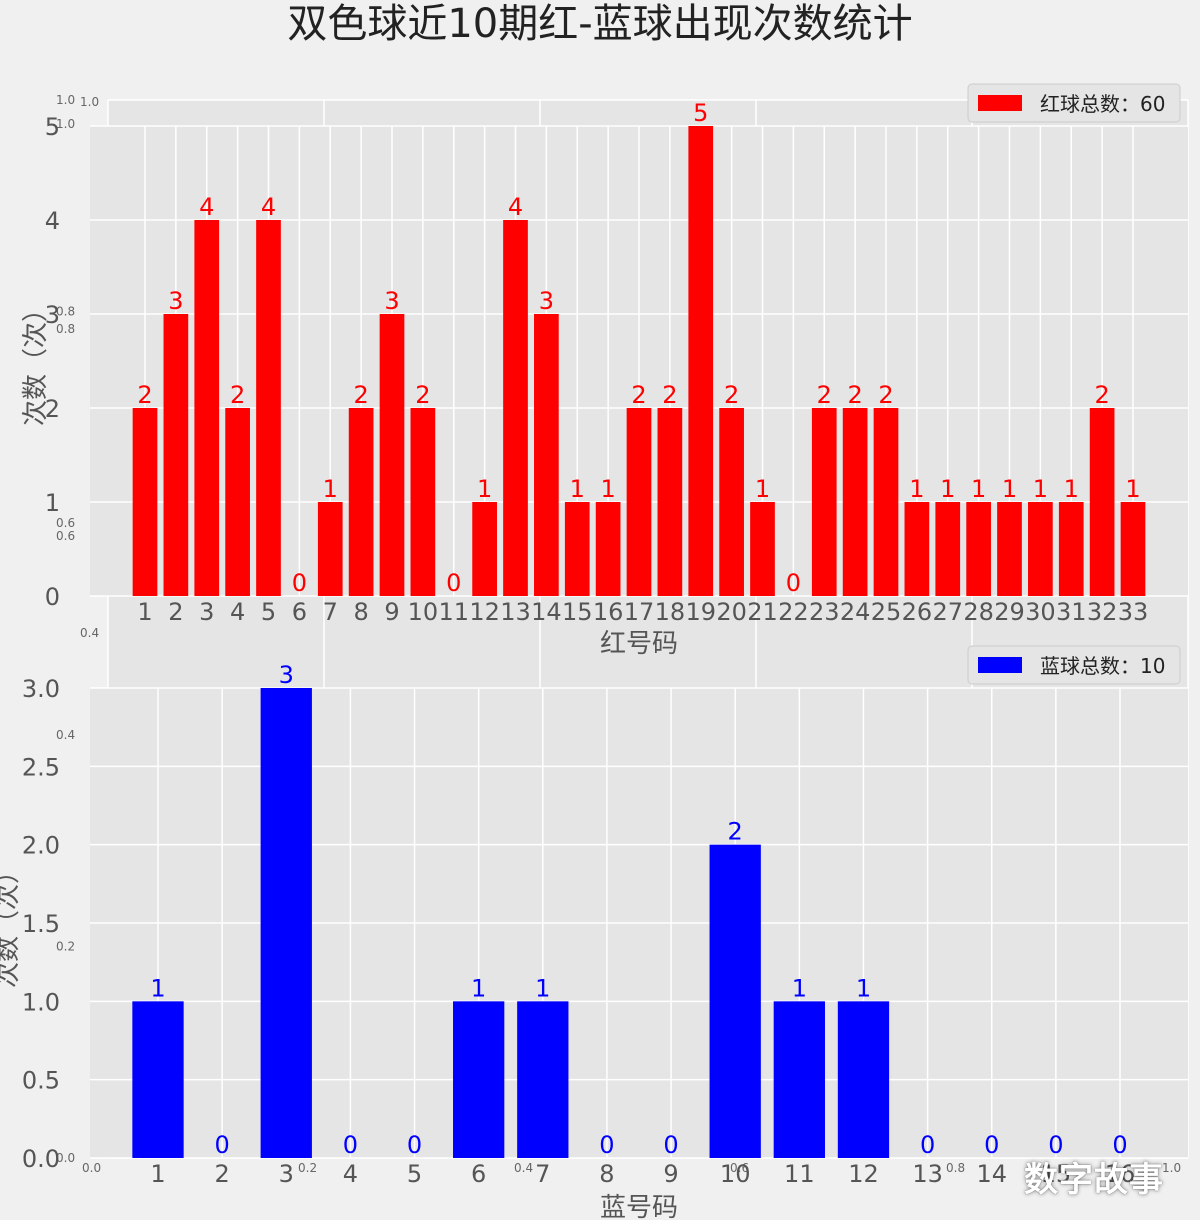 The width and height of the screenshot is (1200, 1220). I want to click on red-xtick-label: 17, so click(639, 612).